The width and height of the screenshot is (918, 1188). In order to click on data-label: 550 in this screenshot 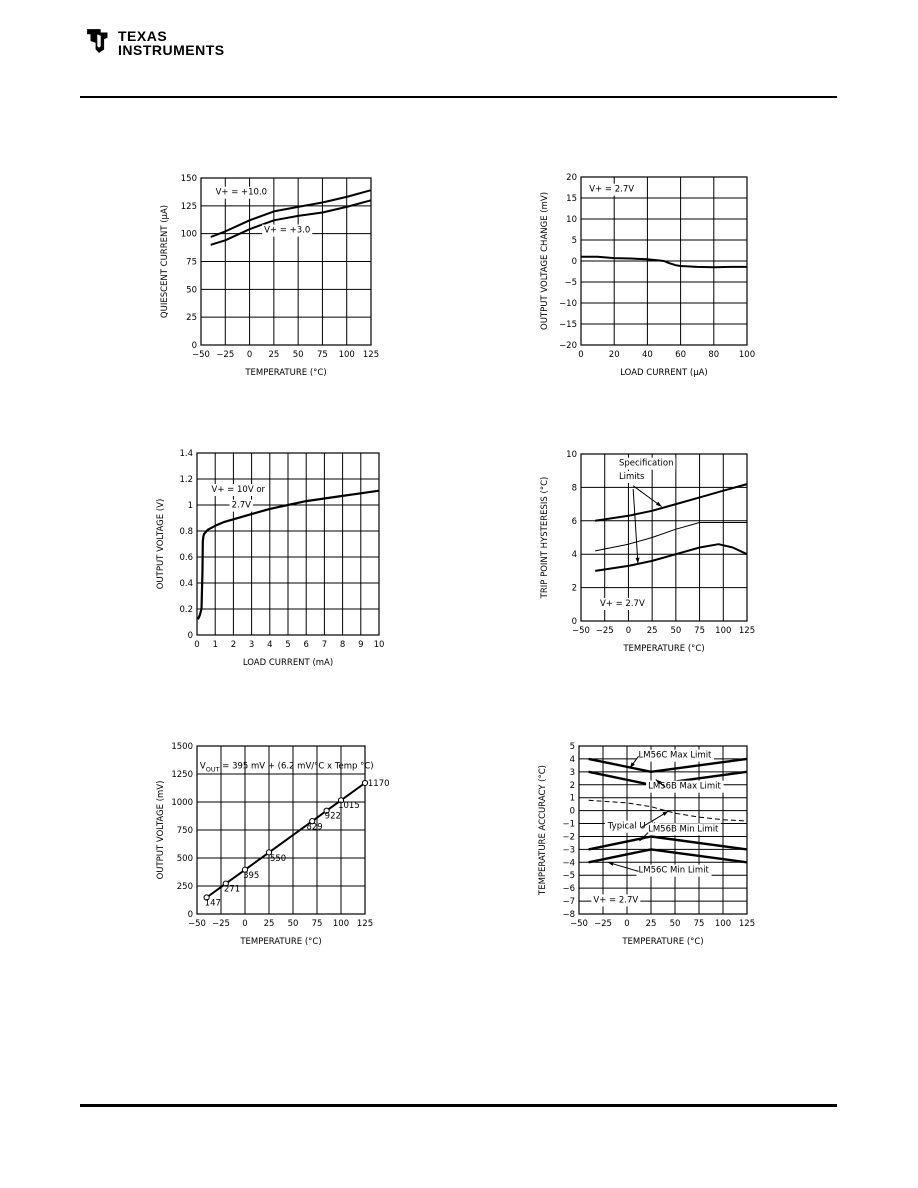, I will do `click(278, 859)`.